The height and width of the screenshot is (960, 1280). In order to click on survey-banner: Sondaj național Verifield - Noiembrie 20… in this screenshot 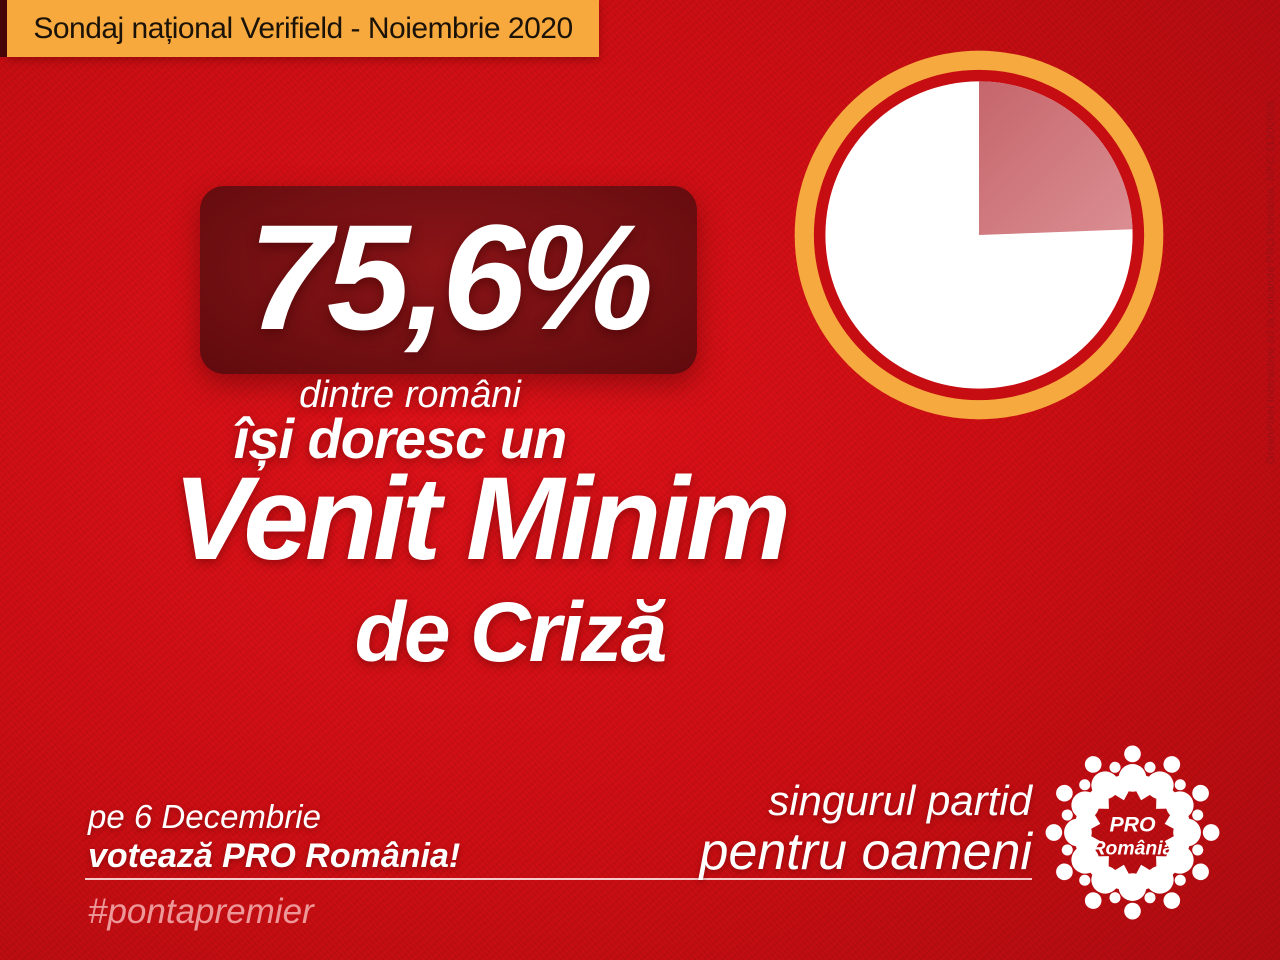, I will do `click(303, 28)`.